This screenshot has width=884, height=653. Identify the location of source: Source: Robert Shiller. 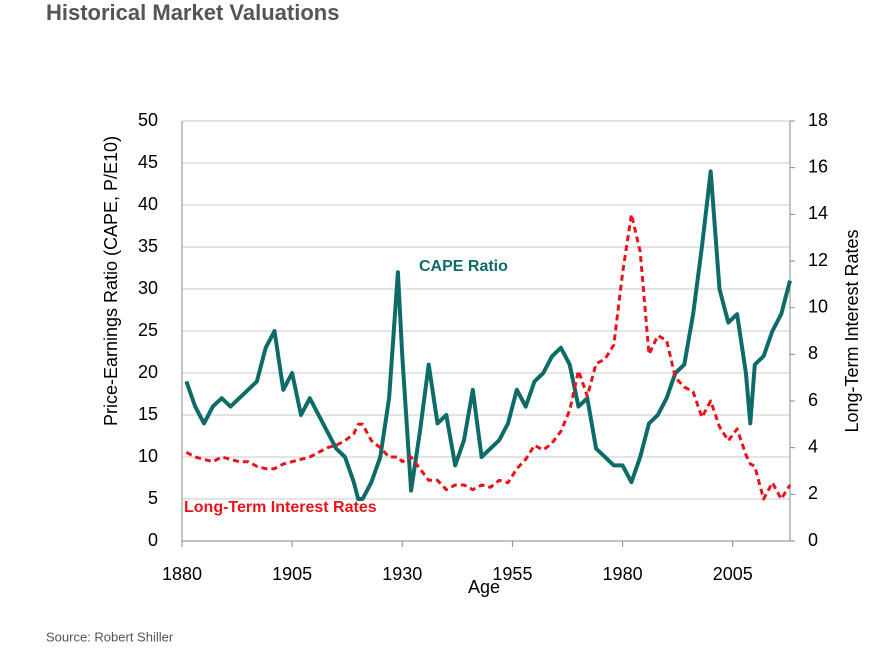
(110, 636).